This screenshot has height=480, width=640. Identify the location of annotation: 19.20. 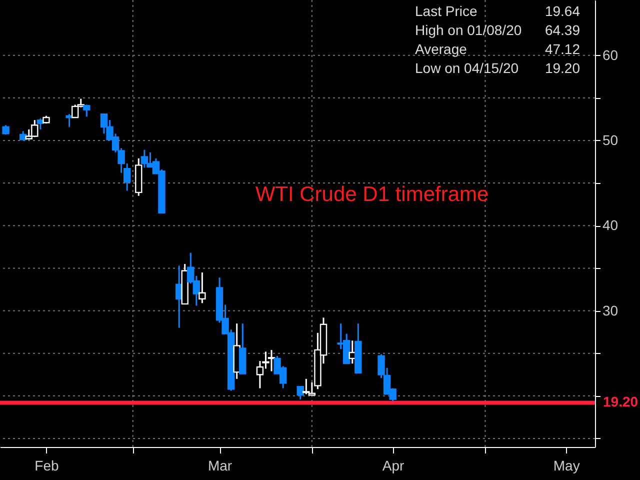
(562, 68).